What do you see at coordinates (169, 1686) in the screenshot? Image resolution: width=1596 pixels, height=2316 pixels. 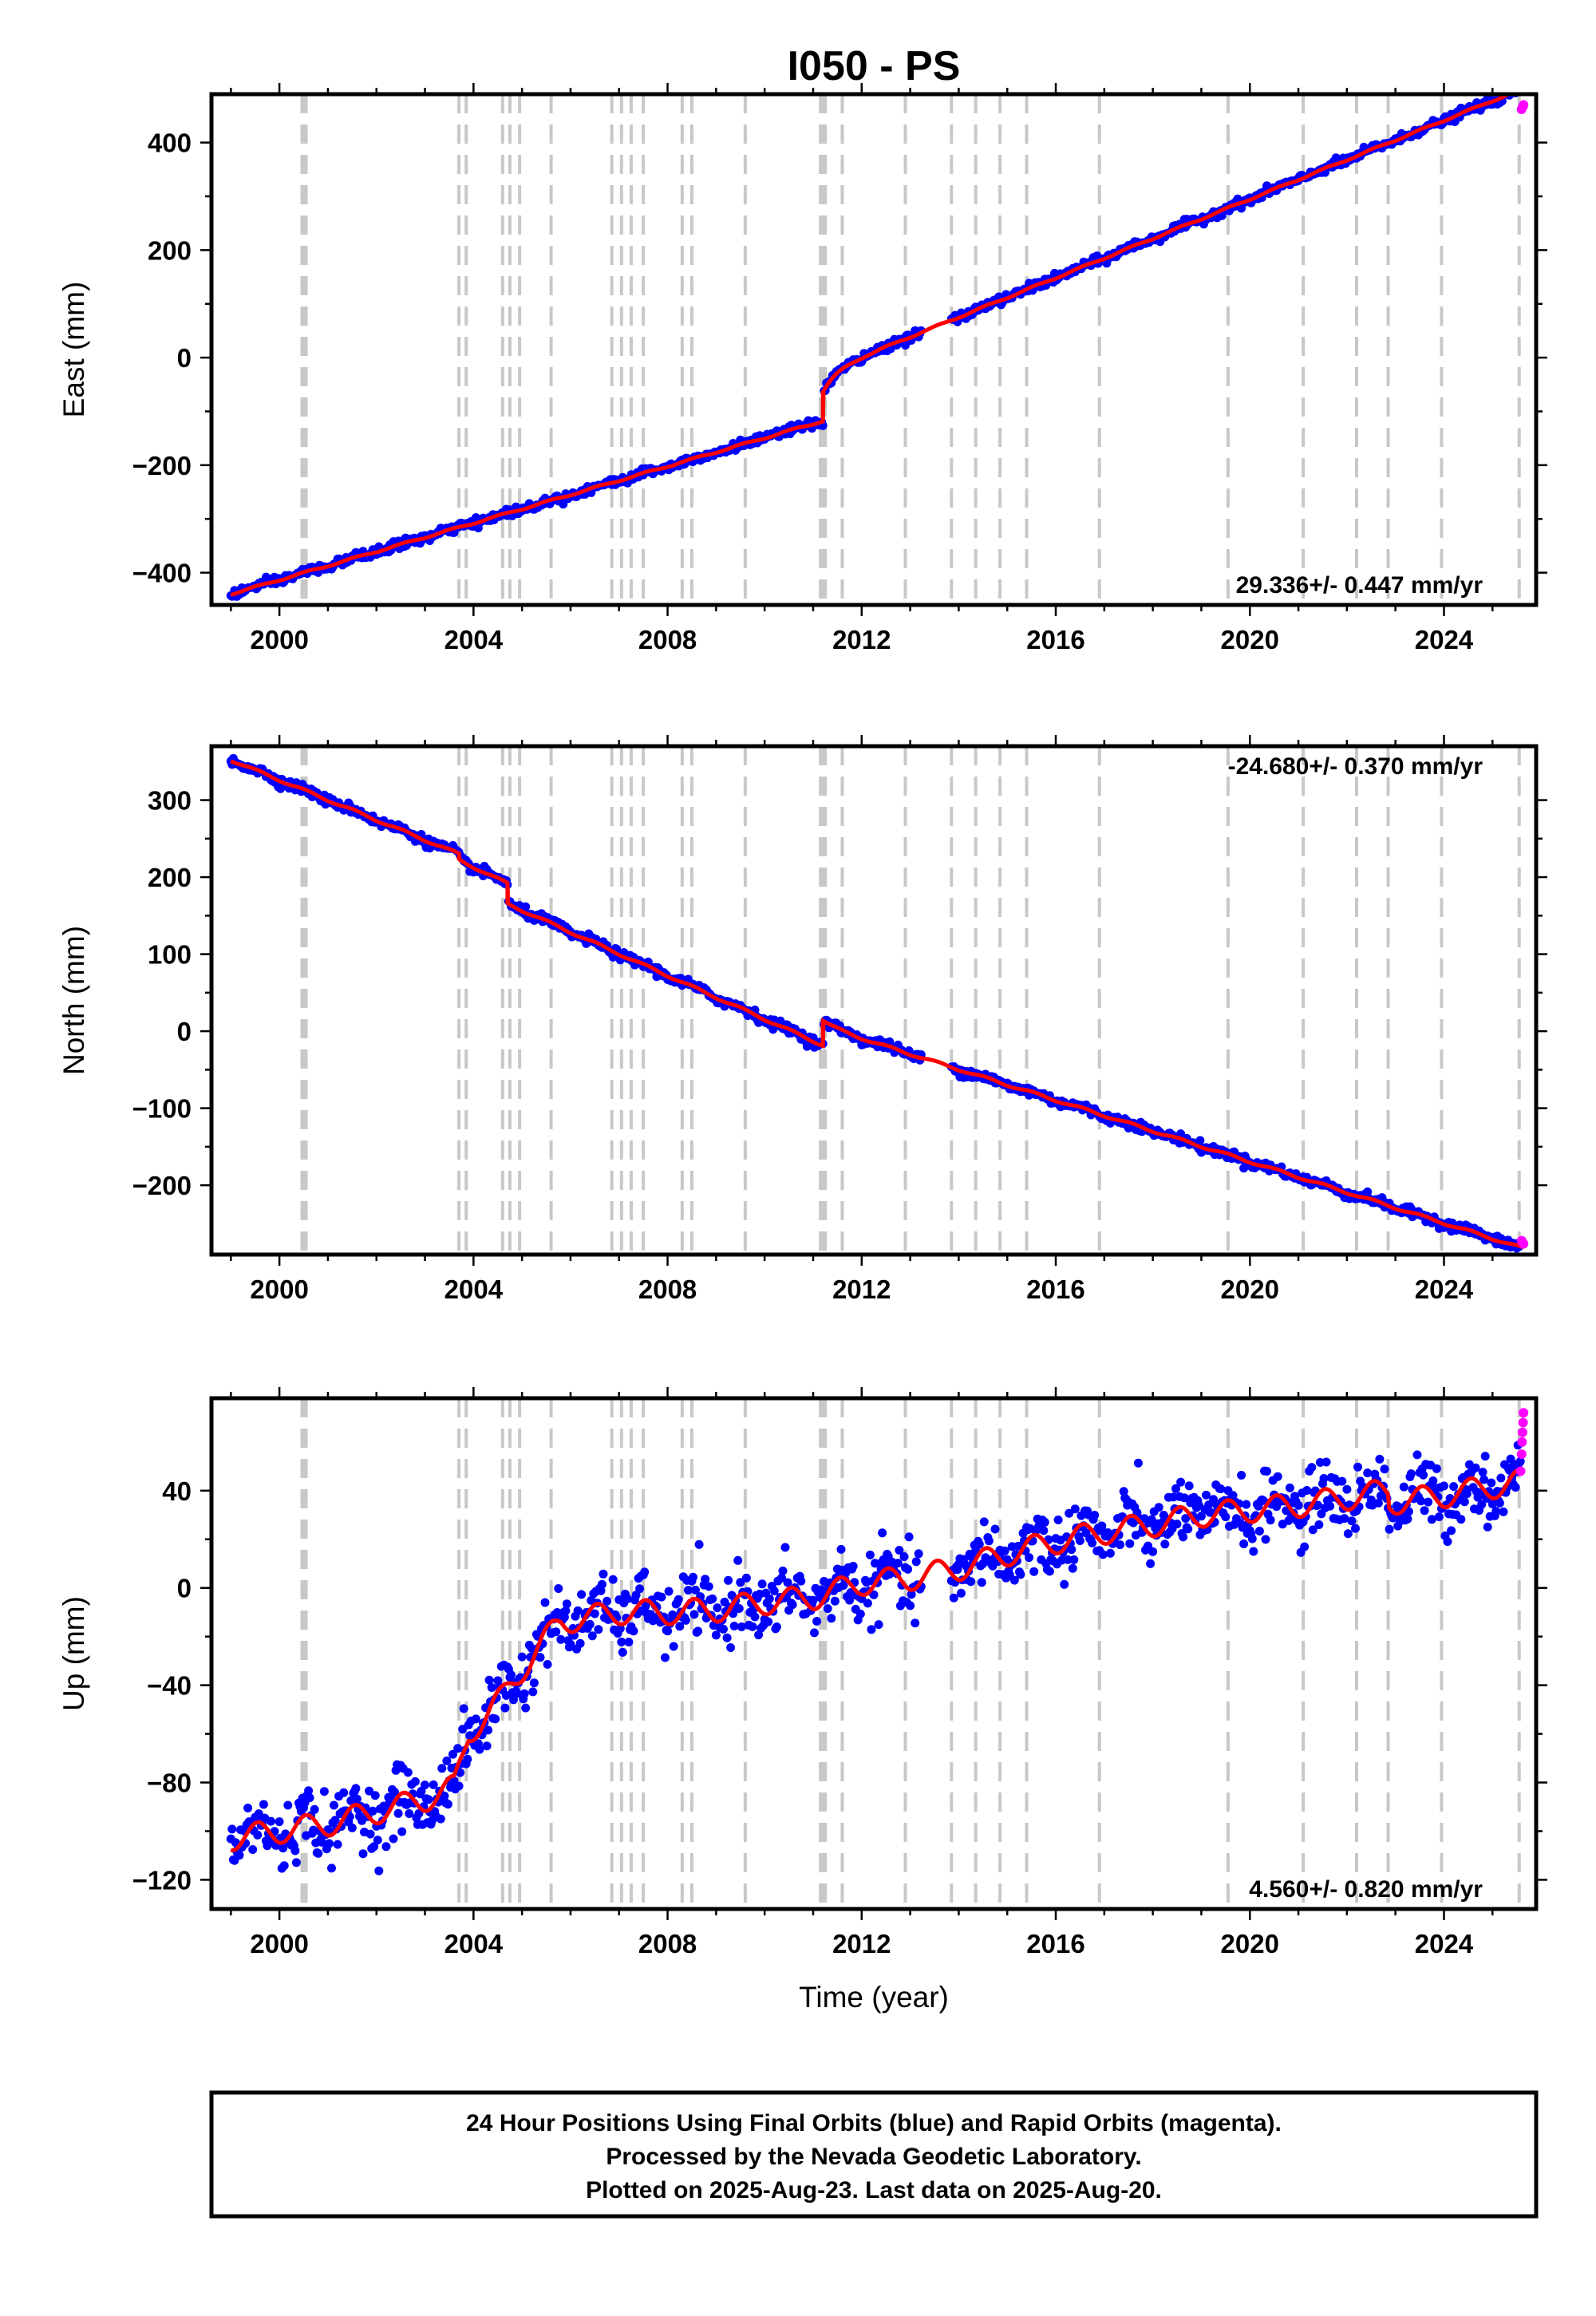 I see `y-tick-label: −40` at bounding box center [169, 1686].